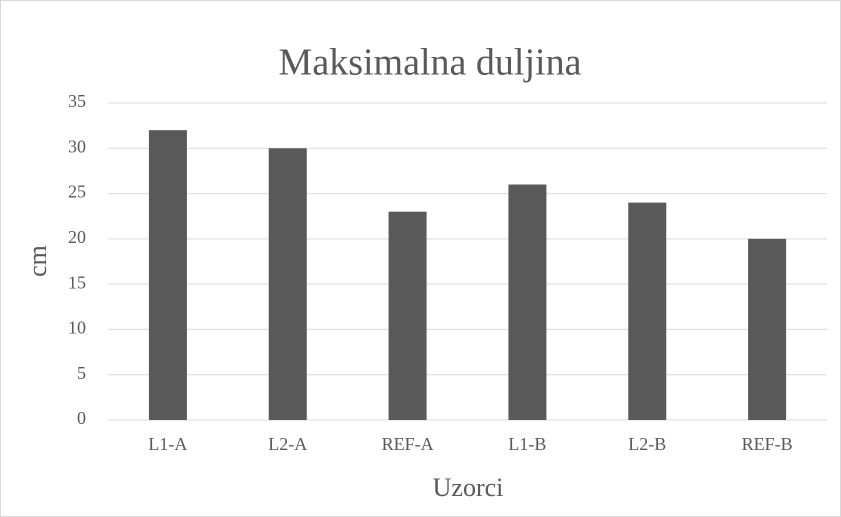  Describe the element at coordinates (81, 373) in the screenshot. I see `y-tick-label: 5` at that location.